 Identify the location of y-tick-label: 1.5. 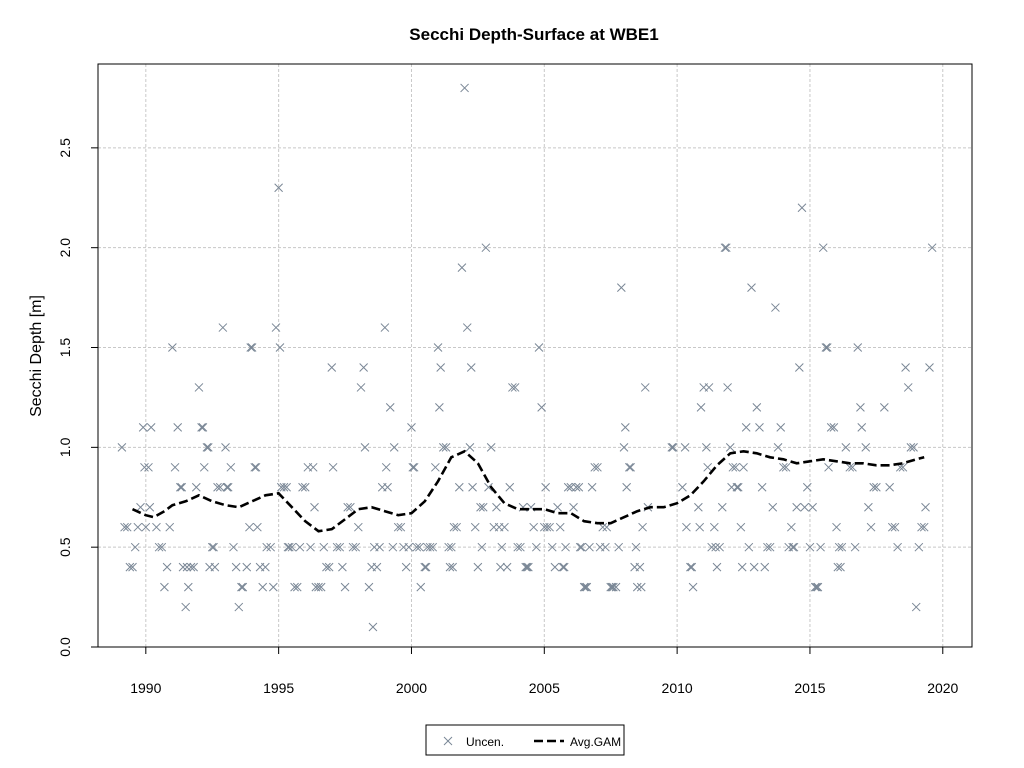
(65, 348).